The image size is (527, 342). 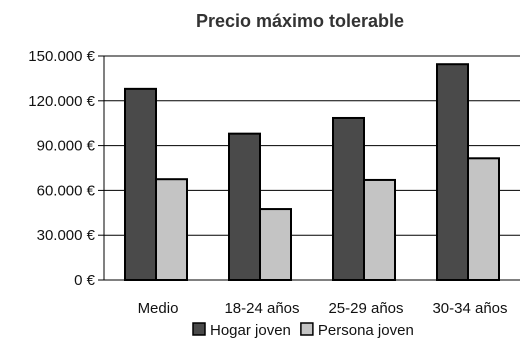 What do you see at coordinates (61, 101) in the screenshot?
I see `y-tick-label: 120.000 €` at bounding box center [61, 101].